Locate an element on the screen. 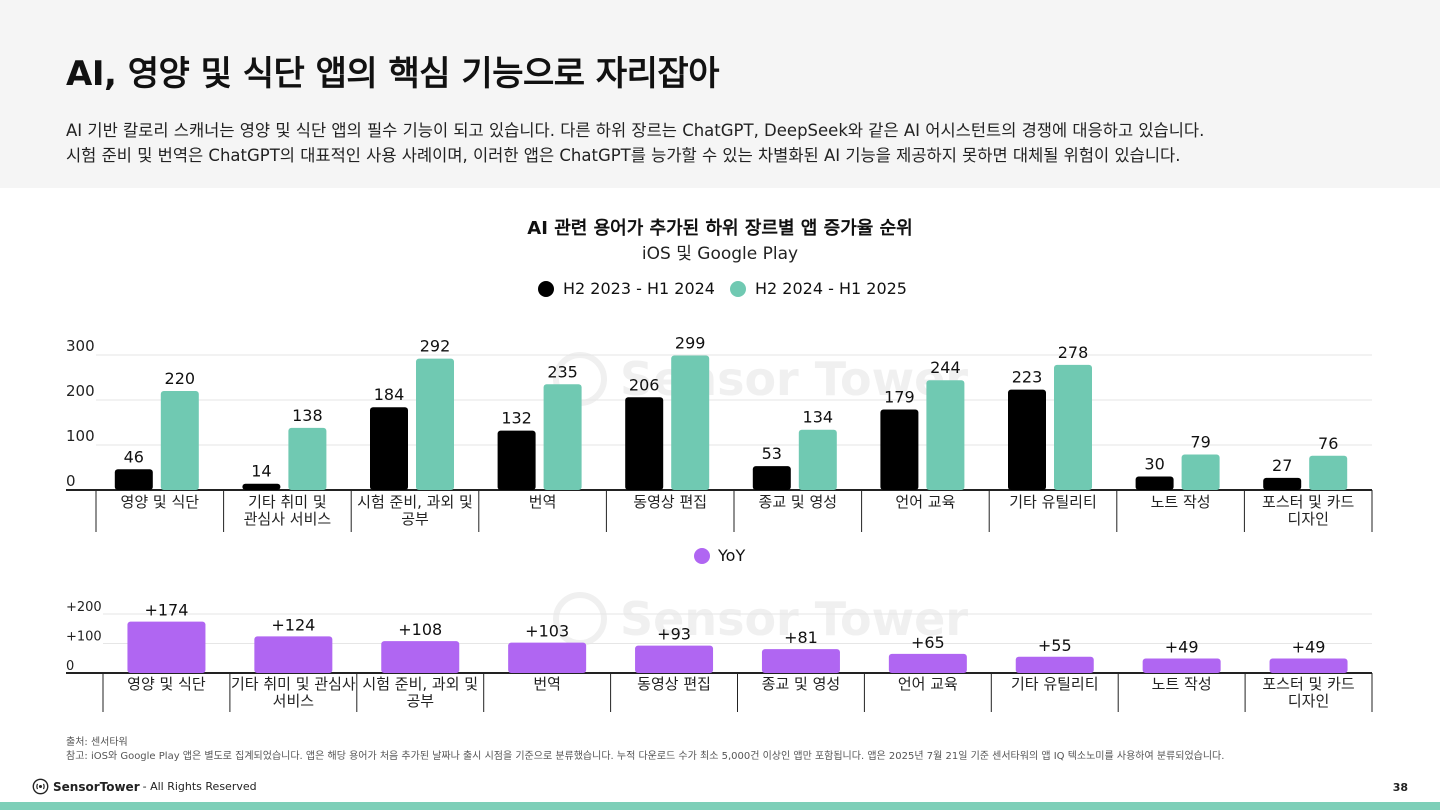  data-label: 184 is located at coordinates (389, 394).